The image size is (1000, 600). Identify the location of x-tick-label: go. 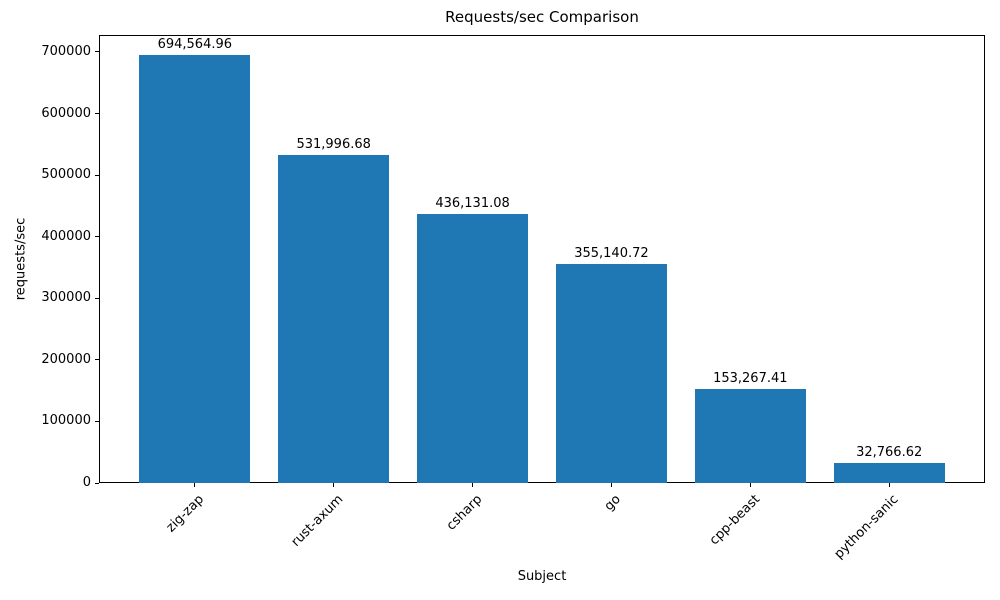
(613, 503).